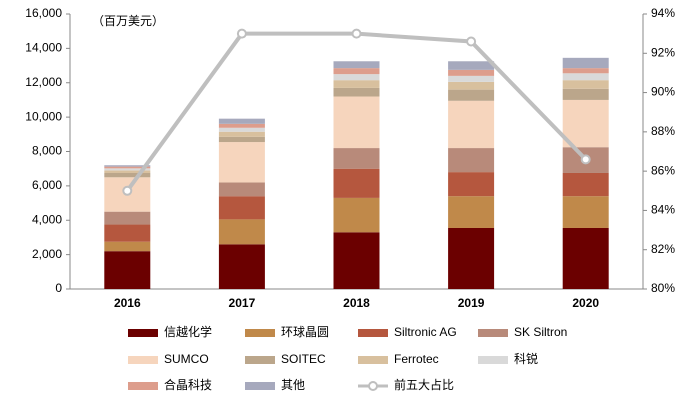  I want to click on legend-label: SK Siltron, so click(540, 332).